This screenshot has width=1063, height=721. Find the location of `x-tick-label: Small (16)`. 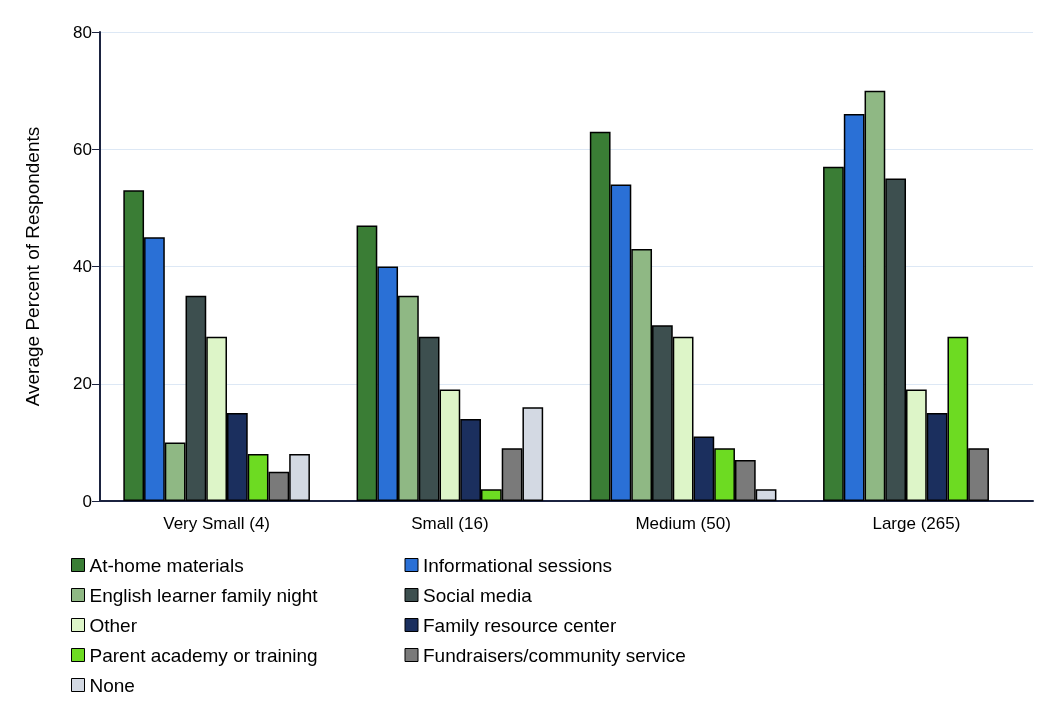

x-tick-label: Small (16) is located at coordinates (450, 523).